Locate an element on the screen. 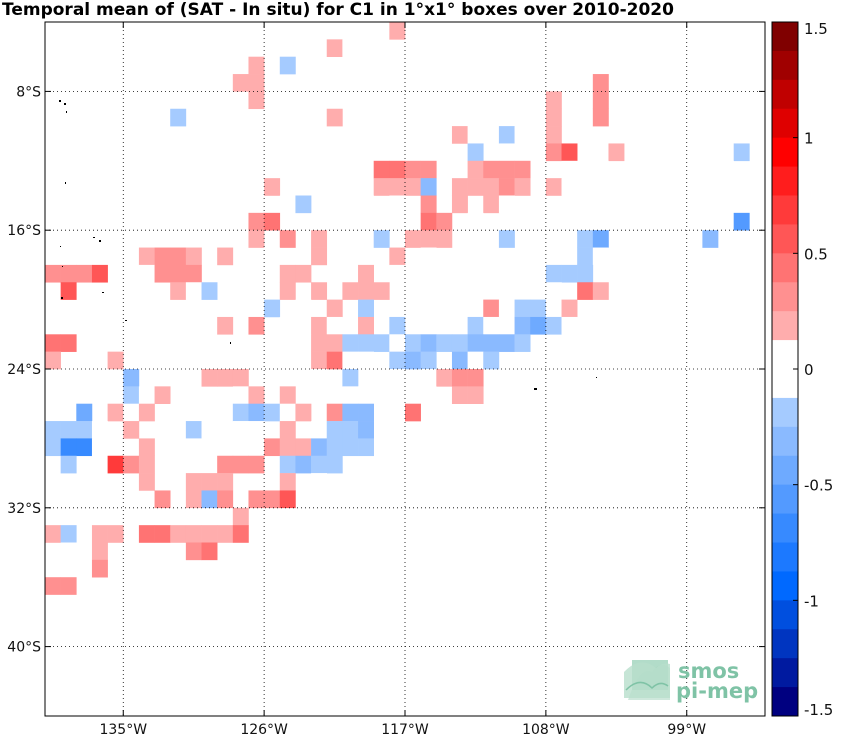  x-tick-label: 135°W is located at coordinates (123, 730).